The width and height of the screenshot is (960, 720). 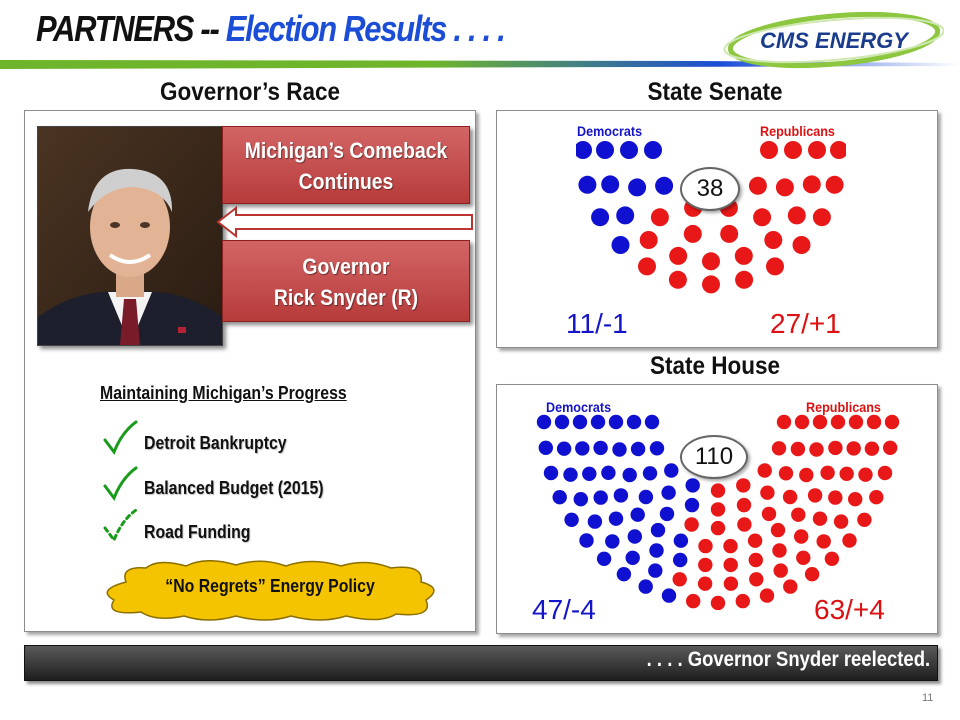 I want to click on governor-box: Governor Rick Snyder (R), so click(x=346, y=281).